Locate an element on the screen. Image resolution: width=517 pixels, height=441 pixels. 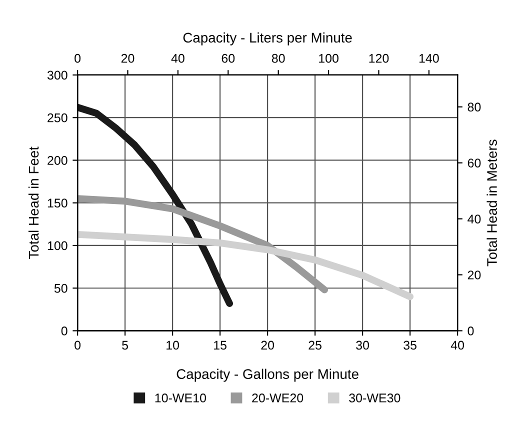
x2-tick-label: 80 is located at coordinates (278, 58).